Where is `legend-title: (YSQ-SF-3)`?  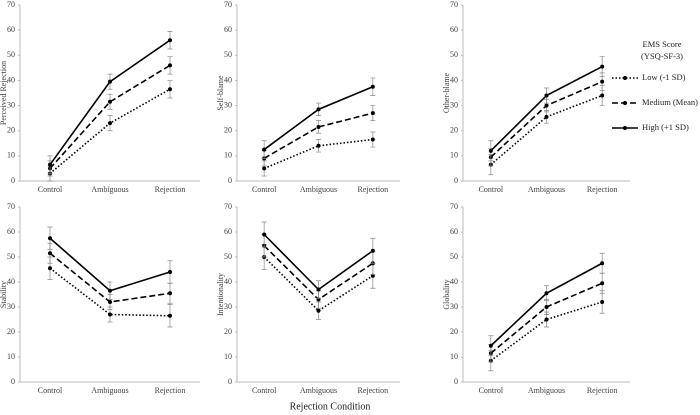
legend-title: (YSQ-SF-3) is located at coordinates (662, 56).